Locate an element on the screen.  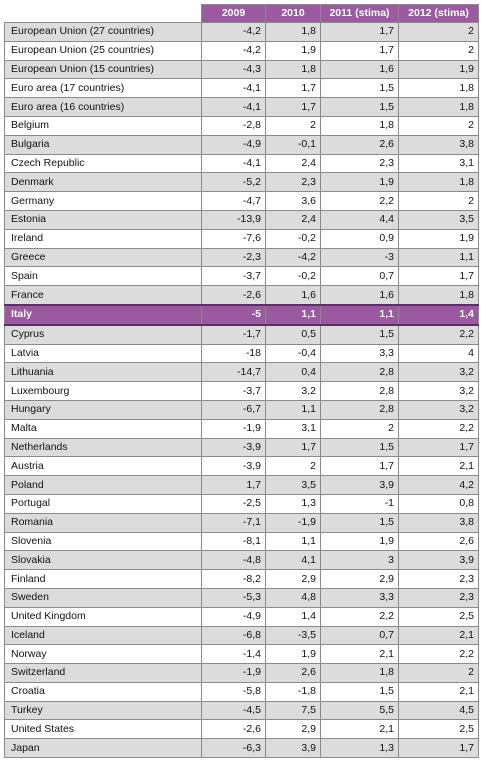
value-cell-2010: 4,8 is located at coordinates (293, 597).